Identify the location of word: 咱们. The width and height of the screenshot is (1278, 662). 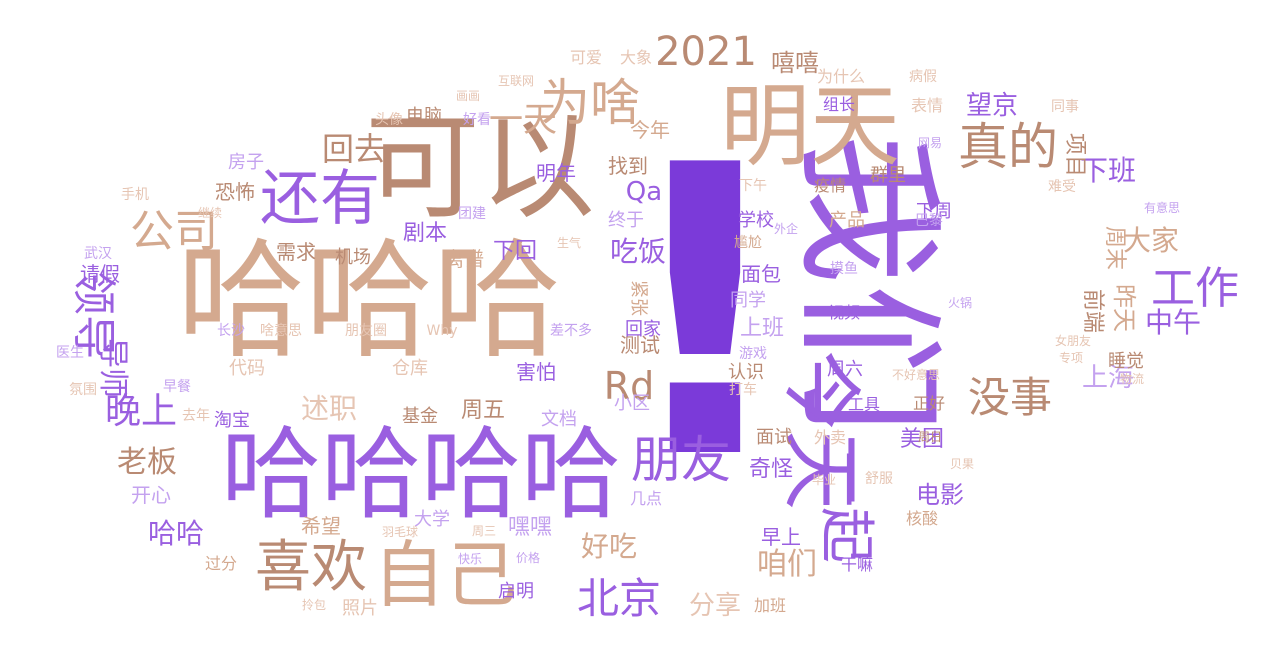
(787, 564).